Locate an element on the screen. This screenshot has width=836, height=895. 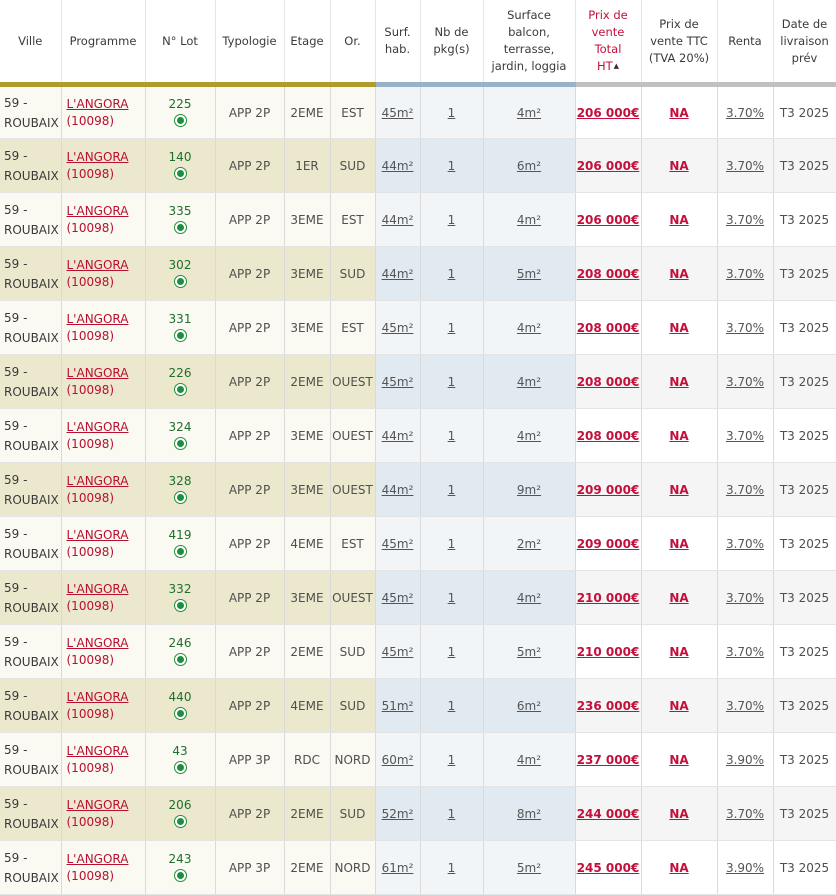
col-livraison: Date de livraison prév is located at coordinates (804, 43).